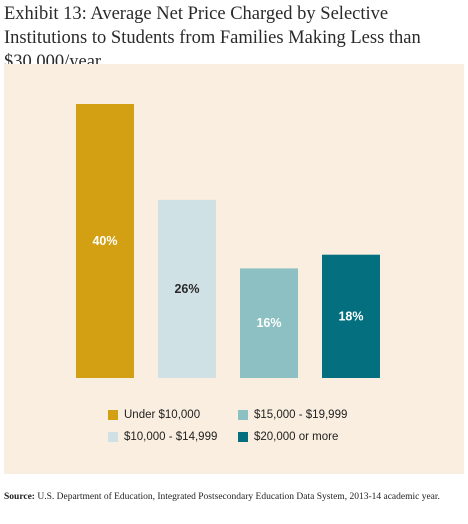  I want to click on bar-data-label: 40%, so click(104, 241).